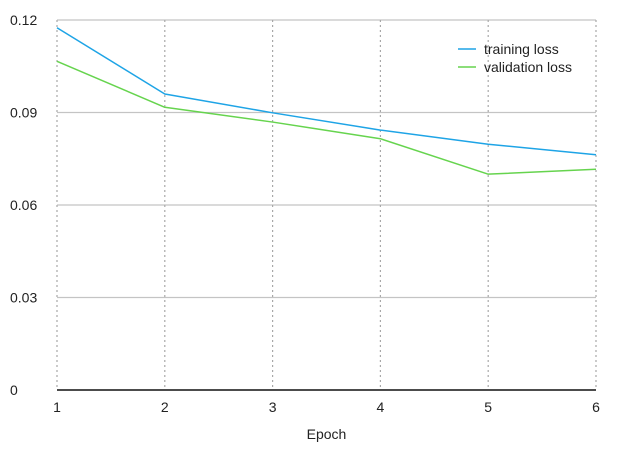 The height and width of the screenshot is (454, 618). Describe the element at coordinates (488, 407) in the screenshot. I see `x-tick-label-4: 5` at that location.